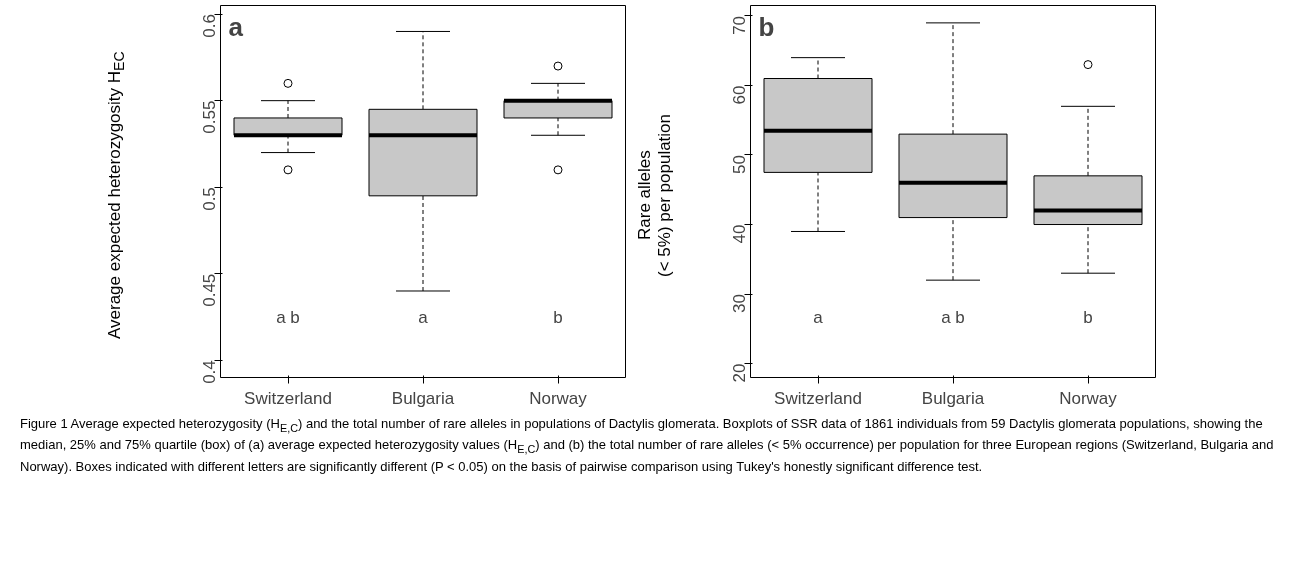 This screenshot has height=579, width=1290. I want to click on chart-title: a, so click(236, 26).